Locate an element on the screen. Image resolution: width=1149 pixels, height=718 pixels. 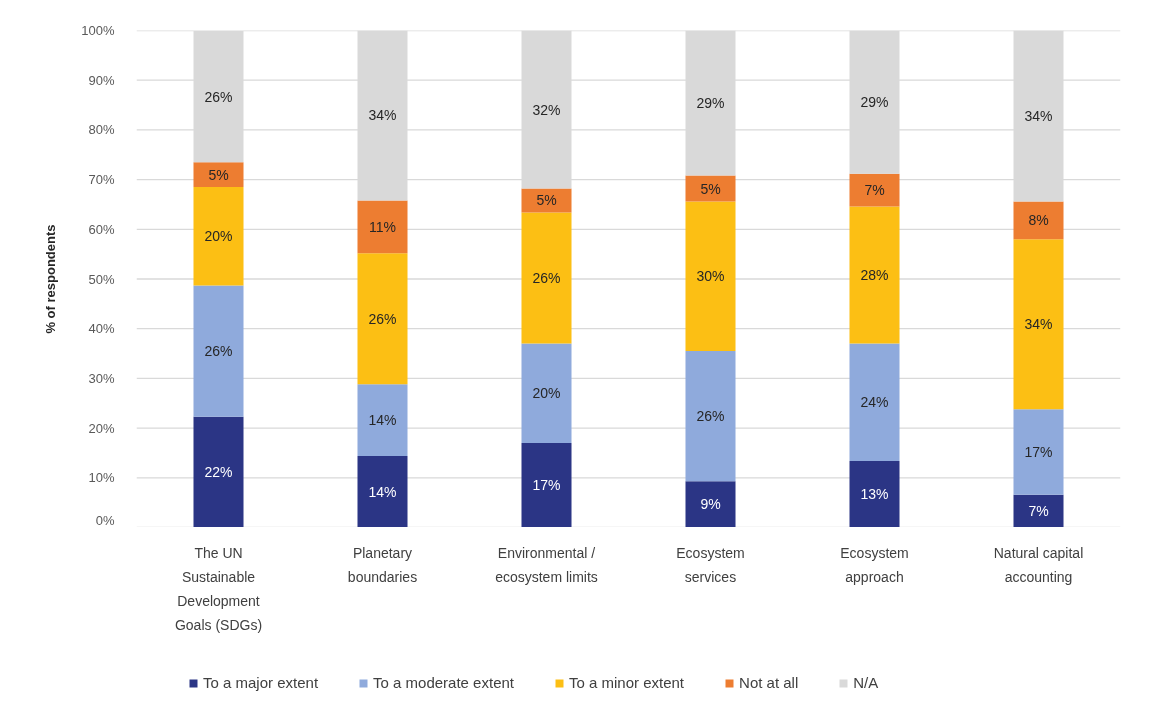
y-tick-label: 50% is located at coordinates (101, 279).